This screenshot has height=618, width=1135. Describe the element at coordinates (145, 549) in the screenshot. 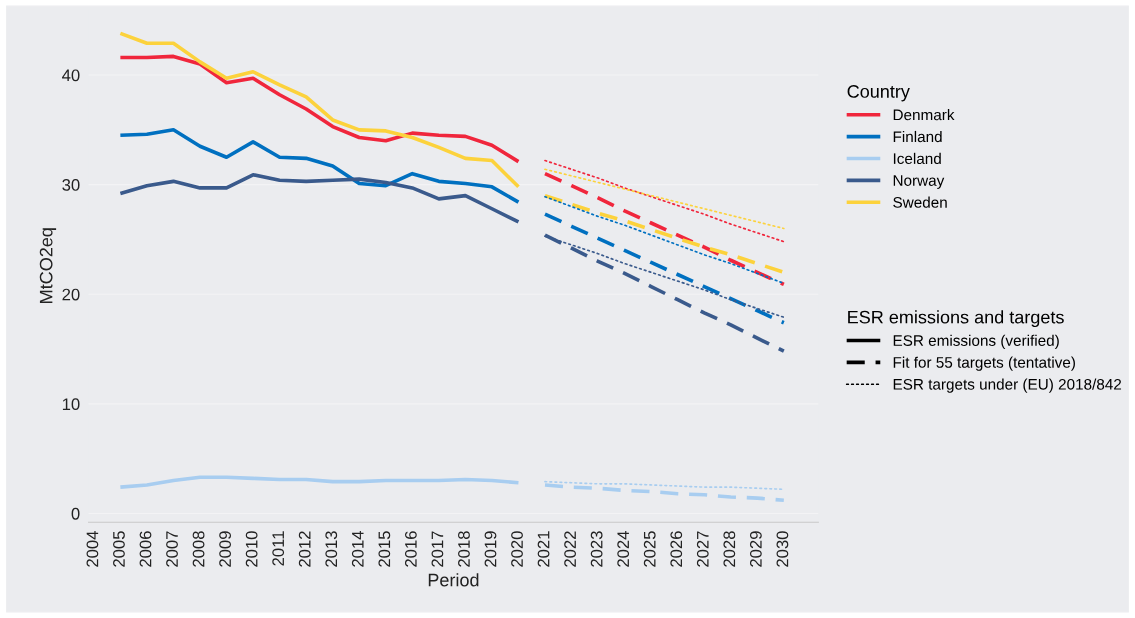

I see `x-tick-label: 2006` at that location.